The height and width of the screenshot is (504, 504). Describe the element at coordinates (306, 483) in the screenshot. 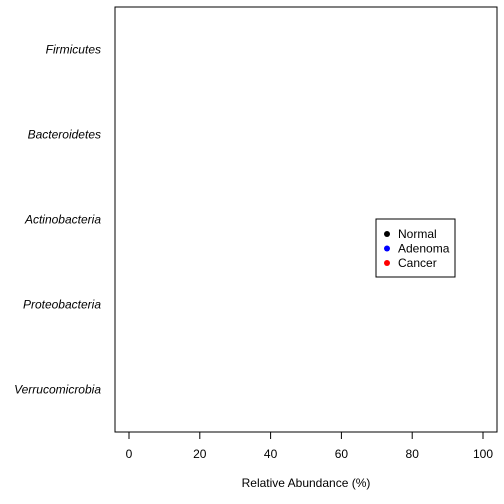

I see `x-axis-label: Relative Abundance (%)` at that location.